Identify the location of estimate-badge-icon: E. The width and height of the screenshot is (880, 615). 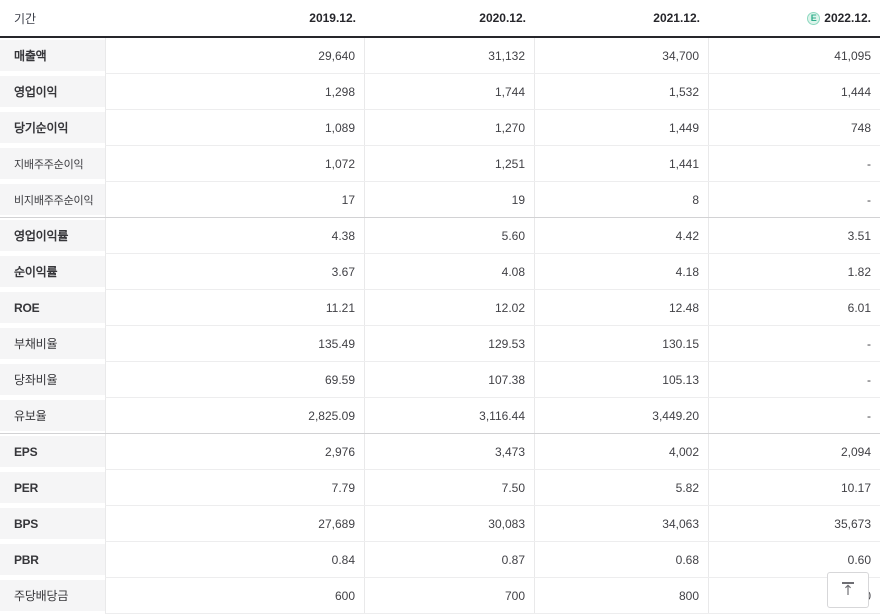
(814, 18).